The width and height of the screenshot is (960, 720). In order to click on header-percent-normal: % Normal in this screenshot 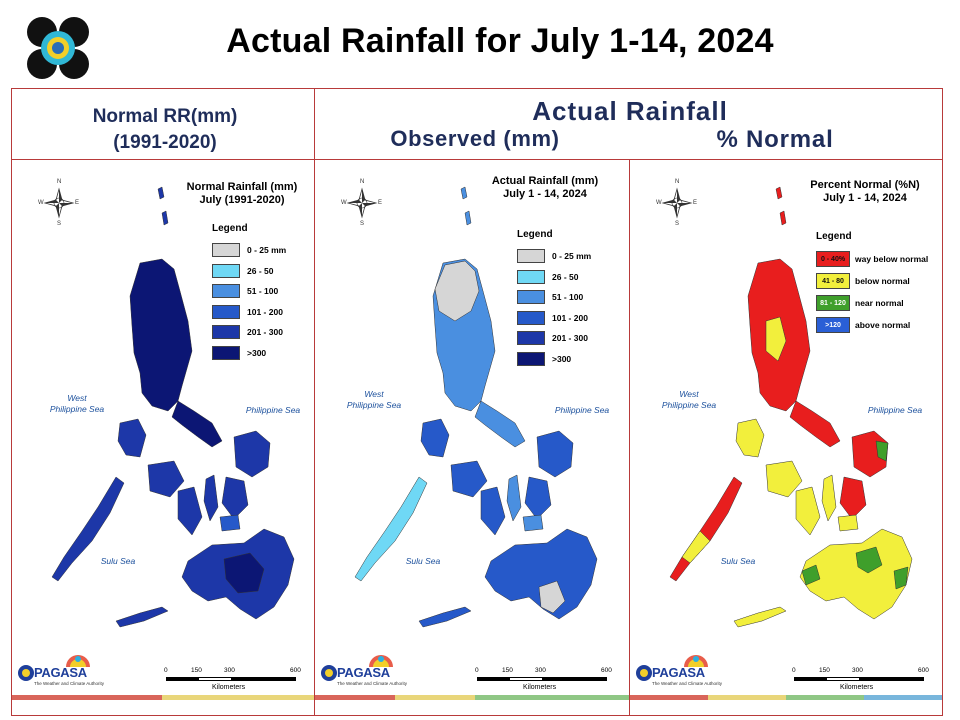, I will do `click(775, 139)`.